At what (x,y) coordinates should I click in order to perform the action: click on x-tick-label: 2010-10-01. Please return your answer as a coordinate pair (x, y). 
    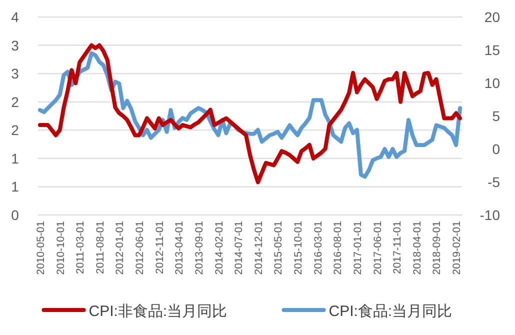
    Looking at the image, I should click on (60, 247).